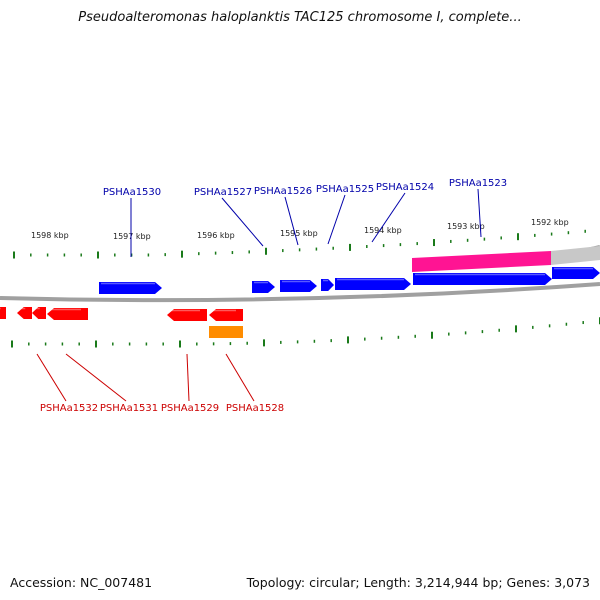 Image resolution: width=600 pixels, height=600 pixels. I want to click on kbp-label: 1596 kbp, so click(216, 235).